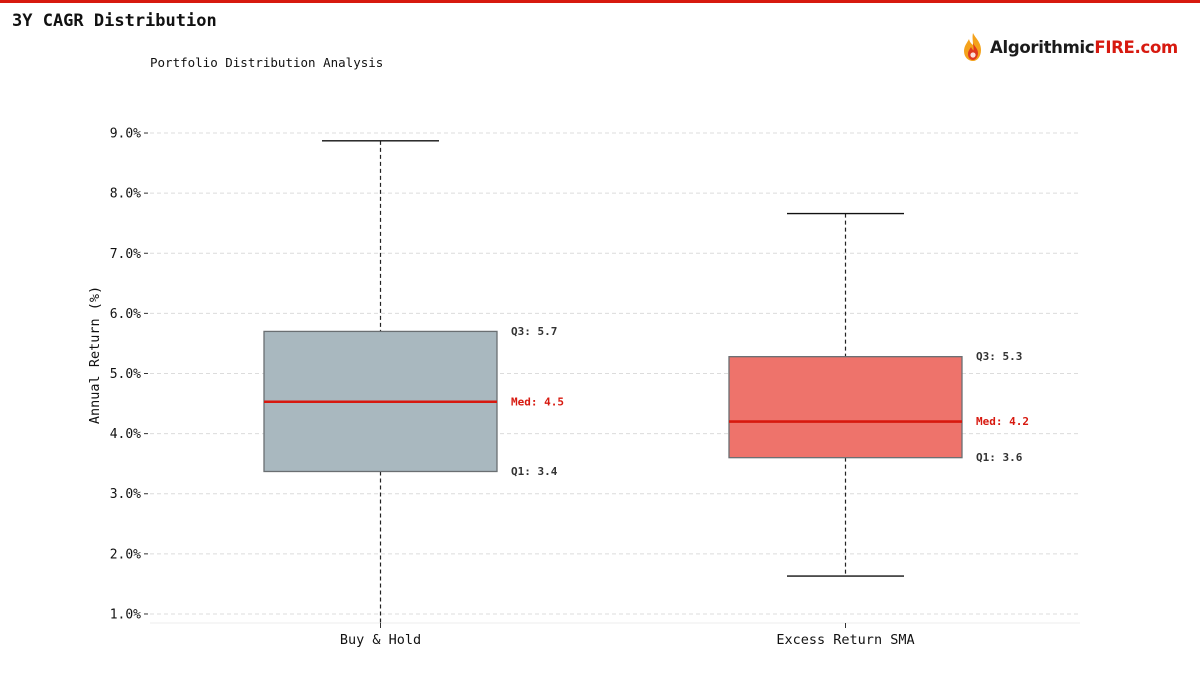  I want to click on y-tick-label: 4.0%, so click(125, 434).